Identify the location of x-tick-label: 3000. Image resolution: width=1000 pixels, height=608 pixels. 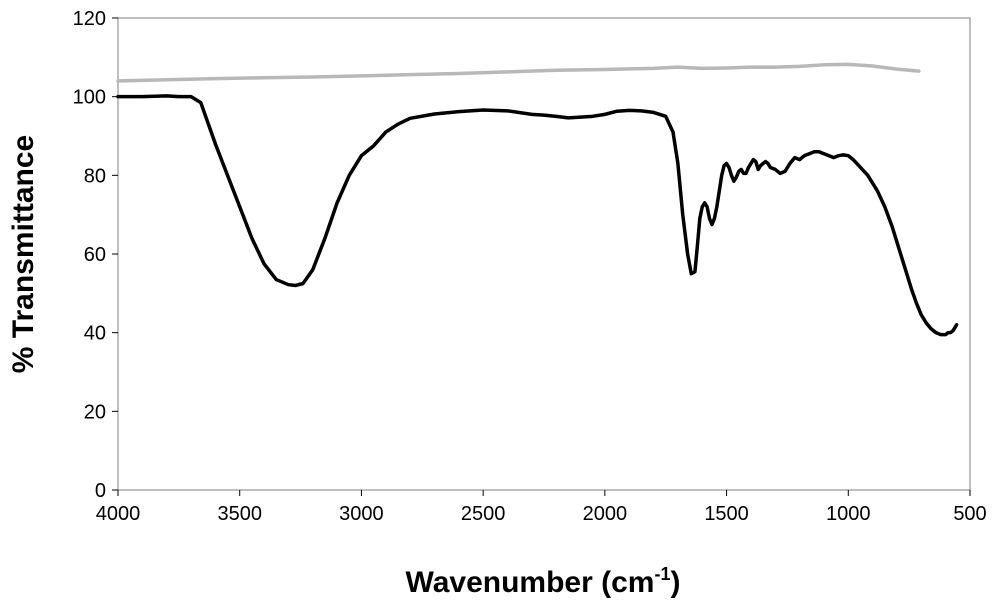
(361, 514).